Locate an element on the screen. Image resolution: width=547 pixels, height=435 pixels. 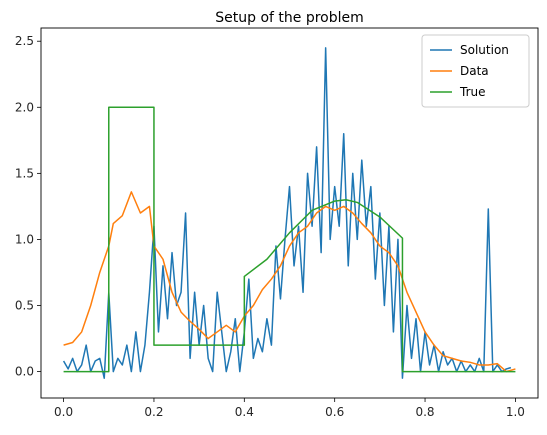
x-tick-label: 1.0 is located at coordinates (515, 412).